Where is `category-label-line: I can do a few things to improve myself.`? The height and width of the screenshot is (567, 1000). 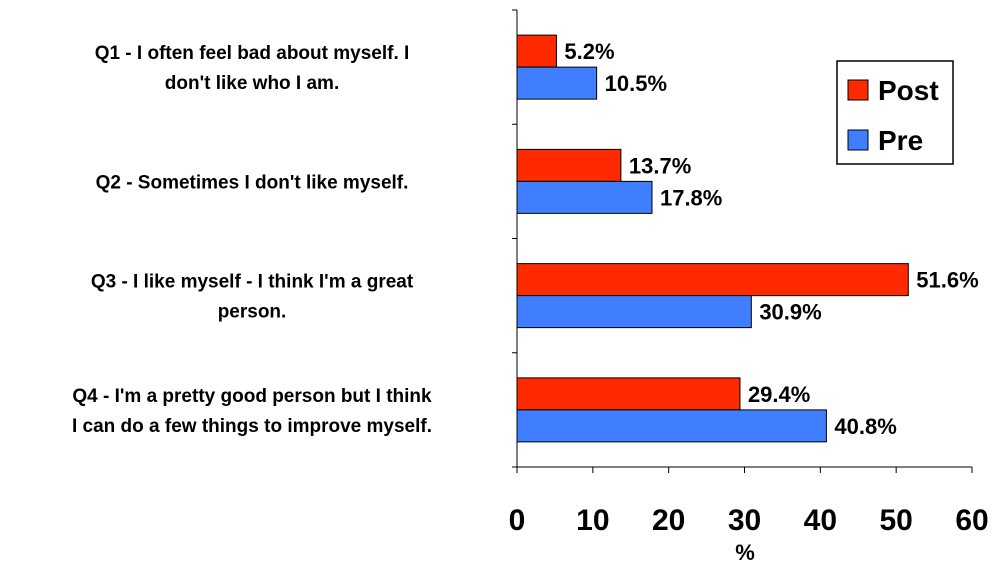
category-label-line: I can do a few things to improve myself. is located at coordinates (252, 426).